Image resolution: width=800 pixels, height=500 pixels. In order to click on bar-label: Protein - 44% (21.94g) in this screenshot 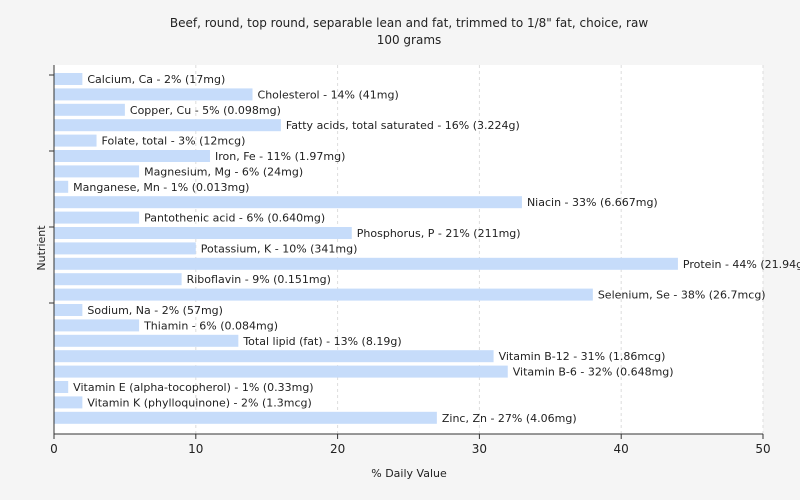, I will do `click(741, 264)`.